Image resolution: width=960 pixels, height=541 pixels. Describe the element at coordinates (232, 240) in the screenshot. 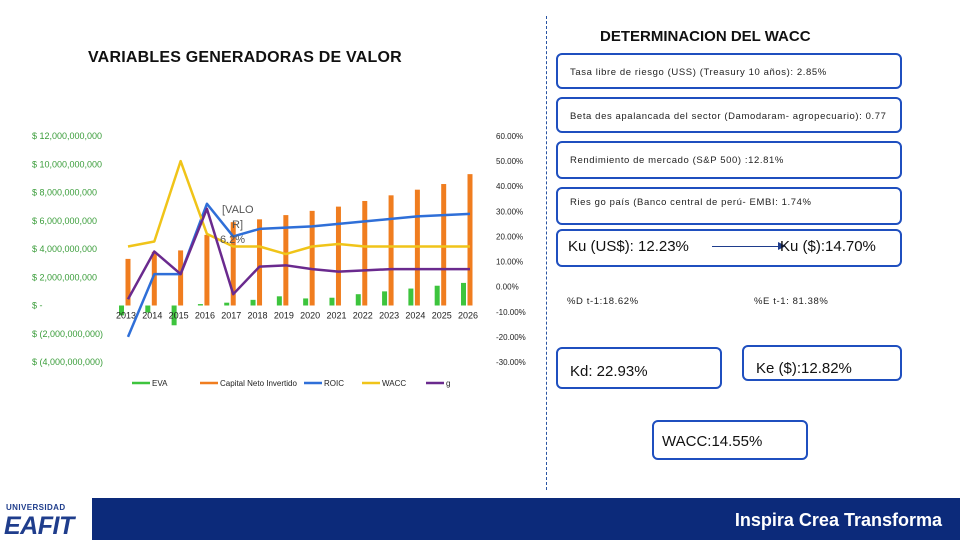

I see `data-label-line3: 6.2%` at that location.